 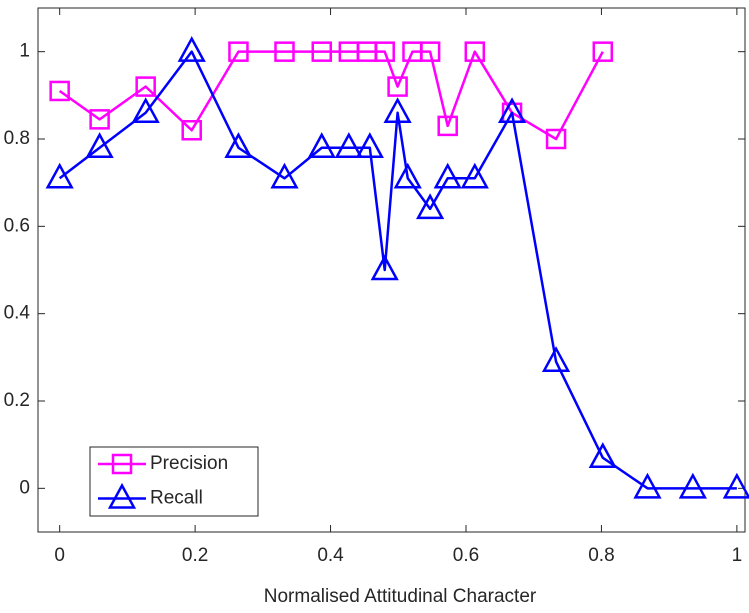 What do you see at coordinates (59, 555) in the screenshot?
I see `x-tick-label: 0` at bounding box center [59, 555].